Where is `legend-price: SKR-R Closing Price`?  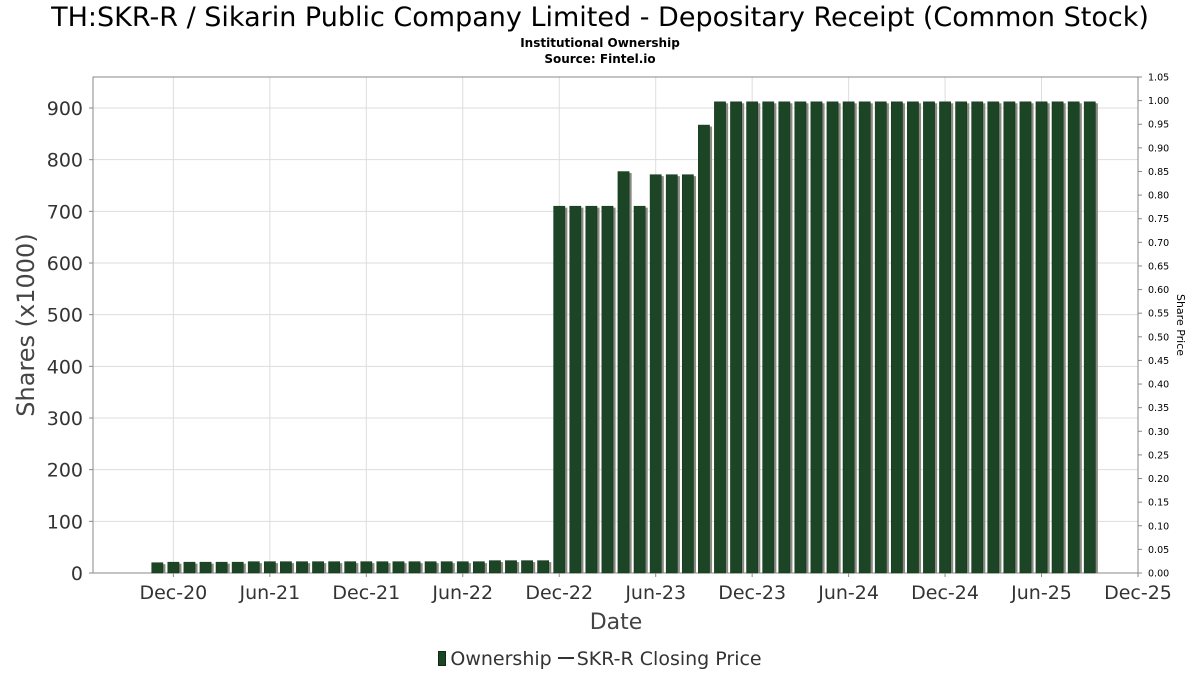
legend-price: SKR-R Closing Price is located at coordinates (669, 659).